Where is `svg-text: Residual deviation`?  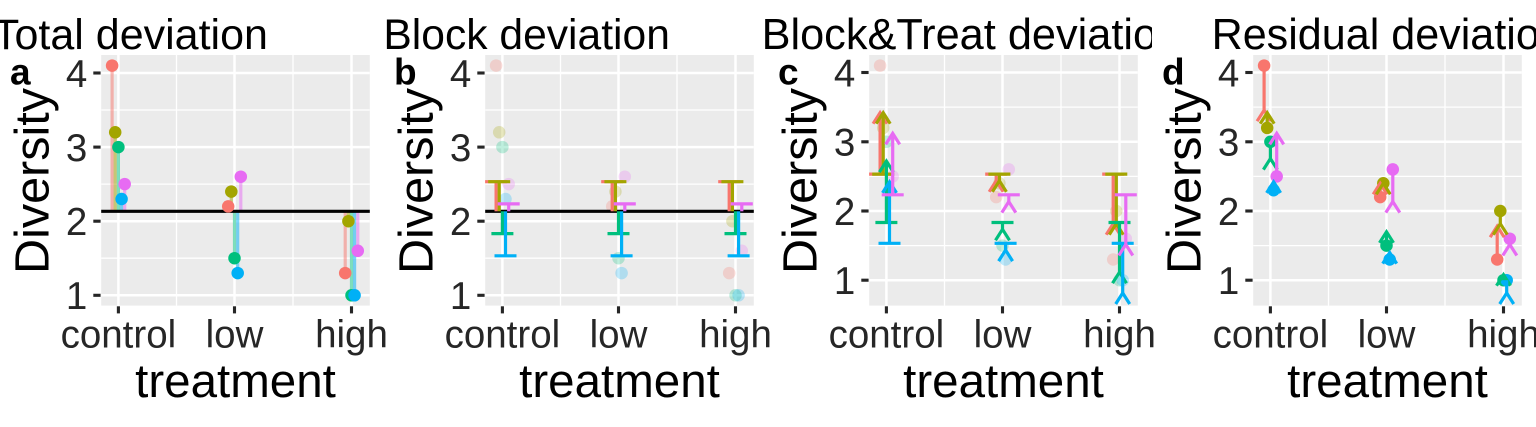
svg-text: Residual deviation is located at coordinates (1374, 35).